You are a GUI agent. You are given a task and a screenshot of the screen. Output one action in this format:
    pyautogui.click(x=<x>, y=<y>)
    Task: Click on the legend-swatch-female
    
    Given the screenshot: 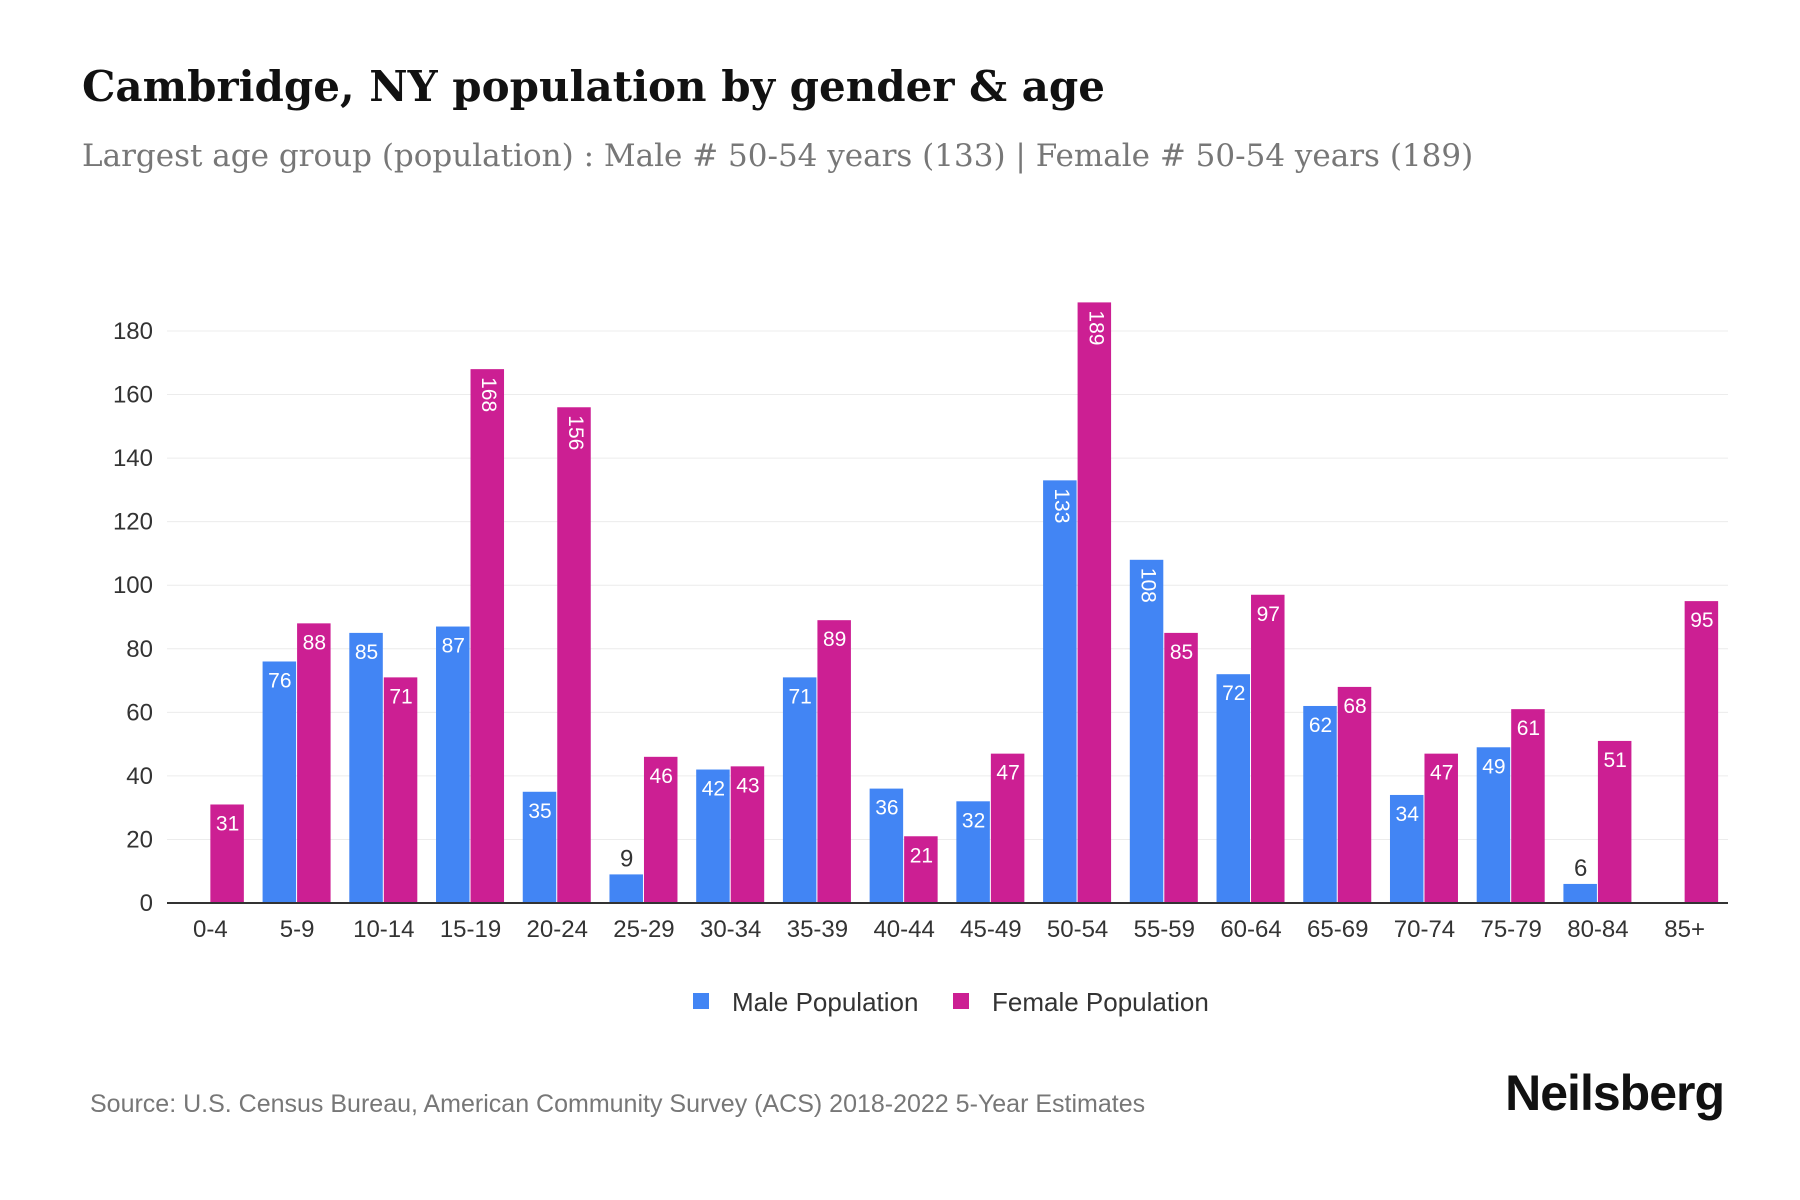 What is the action you would take?
    pyautogui.click(x=961, y=1001)
    